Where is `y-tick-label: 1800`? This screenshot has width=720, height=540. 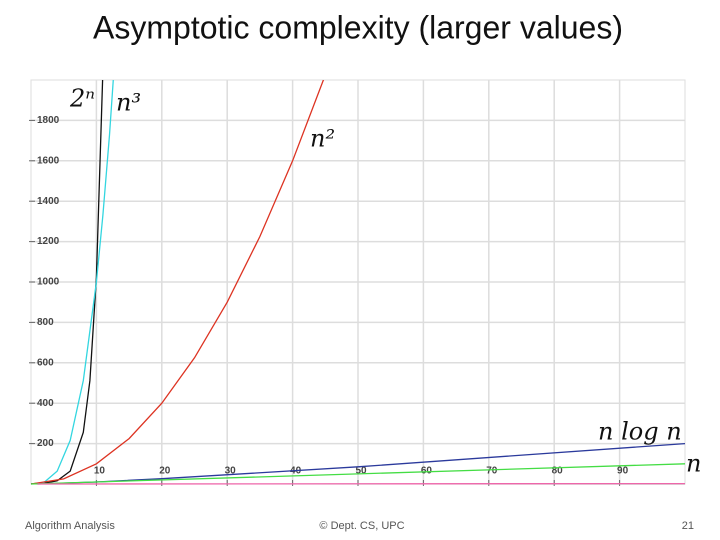
y-tick-label: 1800 is located at coordinates (48, 120).